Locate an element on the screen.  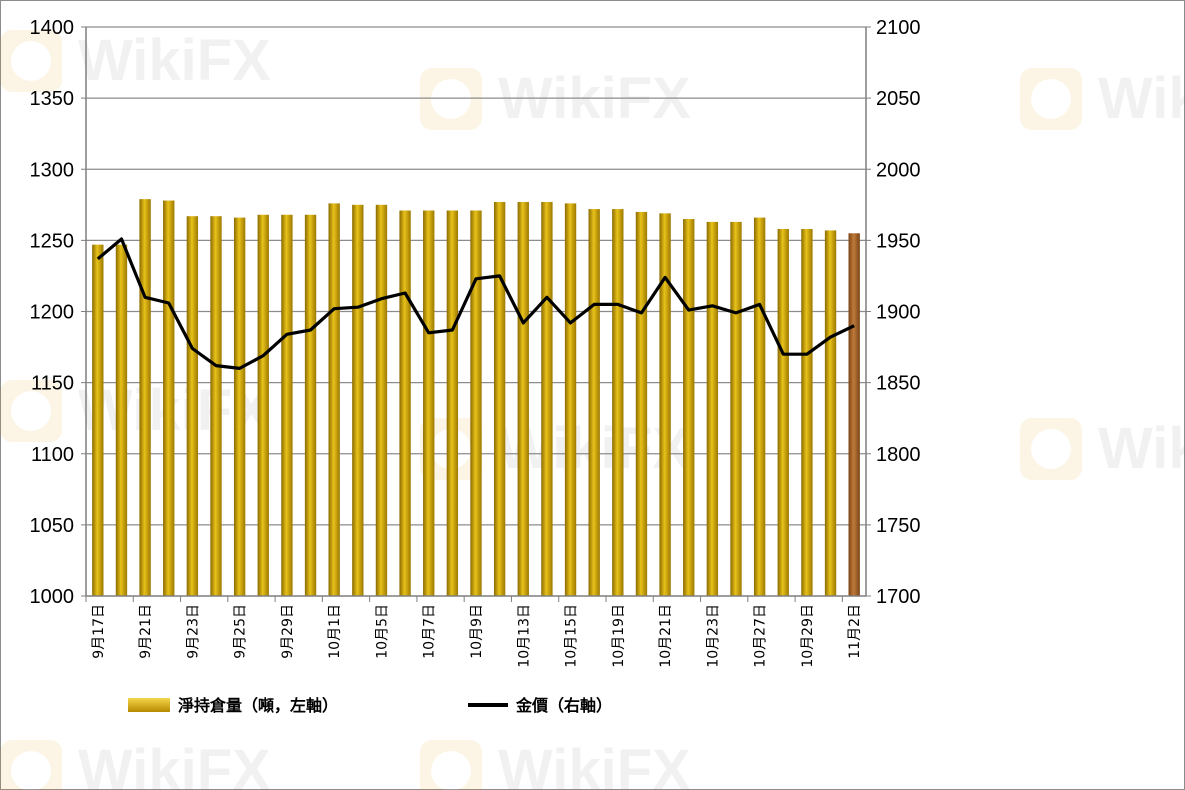
x-tick-label: 10月21日 is located at coordinates (666, 636).